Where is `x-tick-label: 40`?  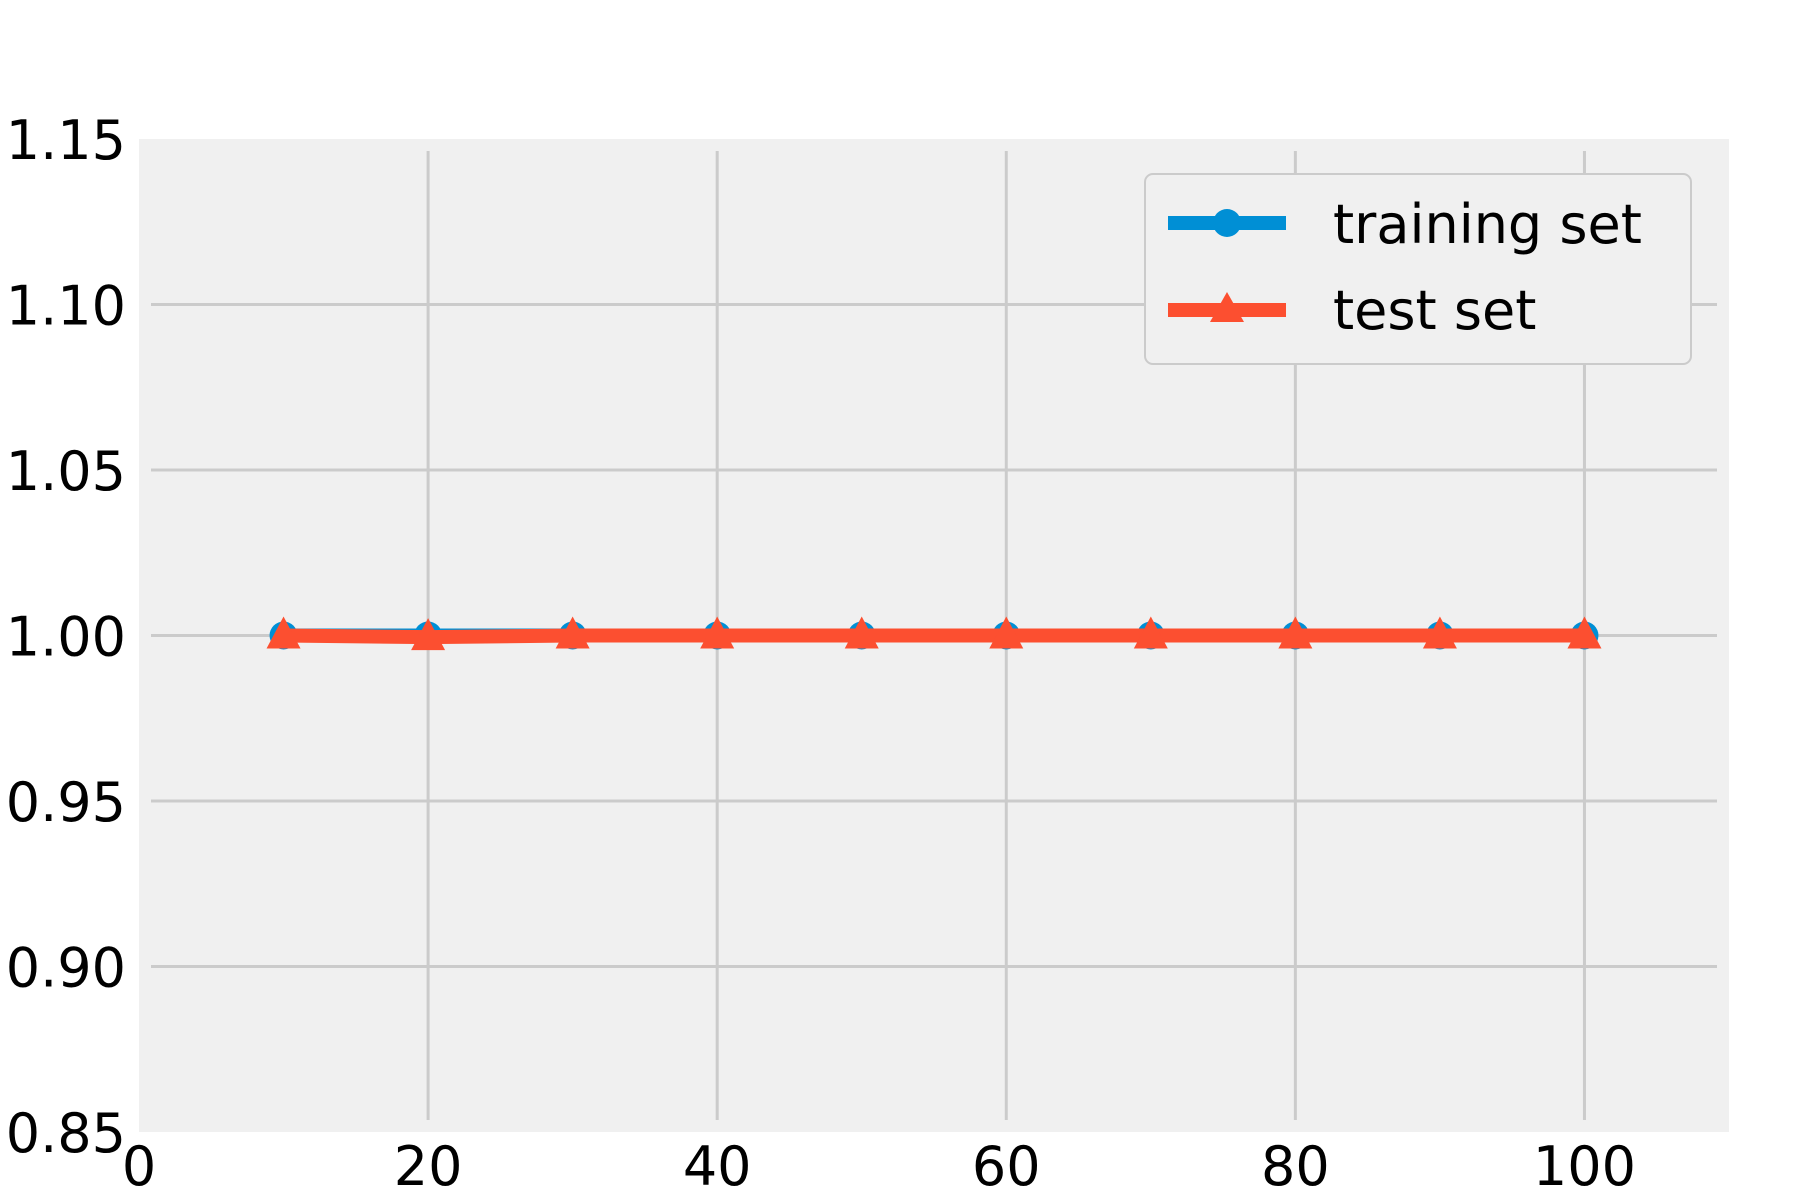 x-tick-label: 40 is located at coordinates (717, 1166).